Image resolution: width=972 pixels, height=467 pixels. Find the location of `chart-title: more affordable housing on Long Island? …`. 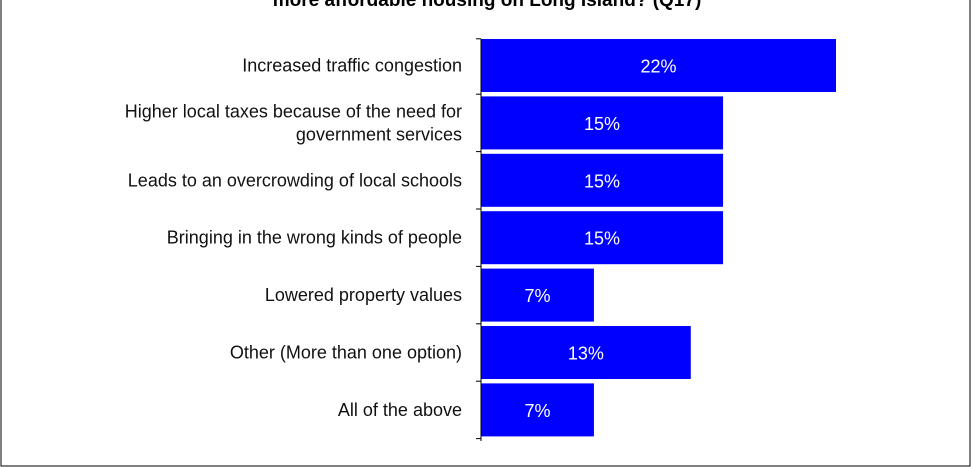

chart-title: more affordable housing on Long Island? … is located at coordinates (487, 5).